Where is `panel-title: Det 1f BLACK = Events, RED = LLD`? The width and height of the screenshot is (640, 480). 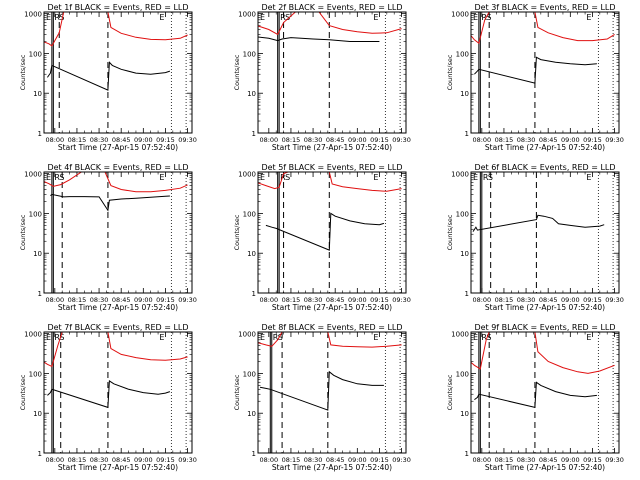
panel-title: Det 1f BLACK = Events, RED = LLD is located at coordinates (117, 7).